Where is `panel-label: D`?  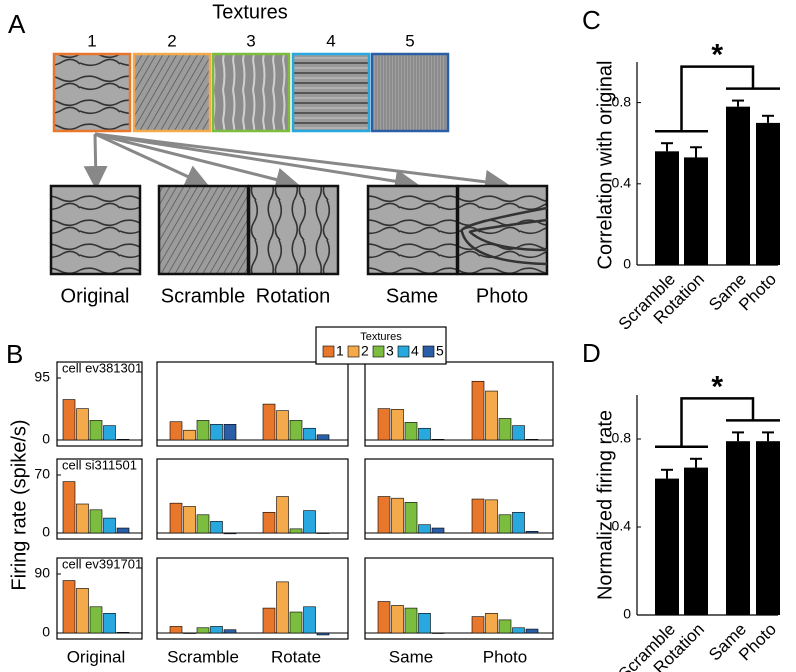 panel-label: D is located at coordinates (591, 353).